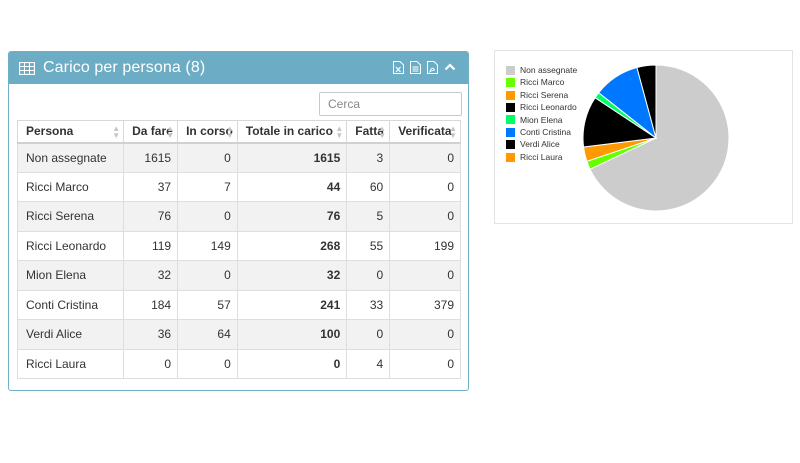 The width and height of the screenshot is (800, 463). I want to click on legend-item: Ricci Serena, so click(541, 95).